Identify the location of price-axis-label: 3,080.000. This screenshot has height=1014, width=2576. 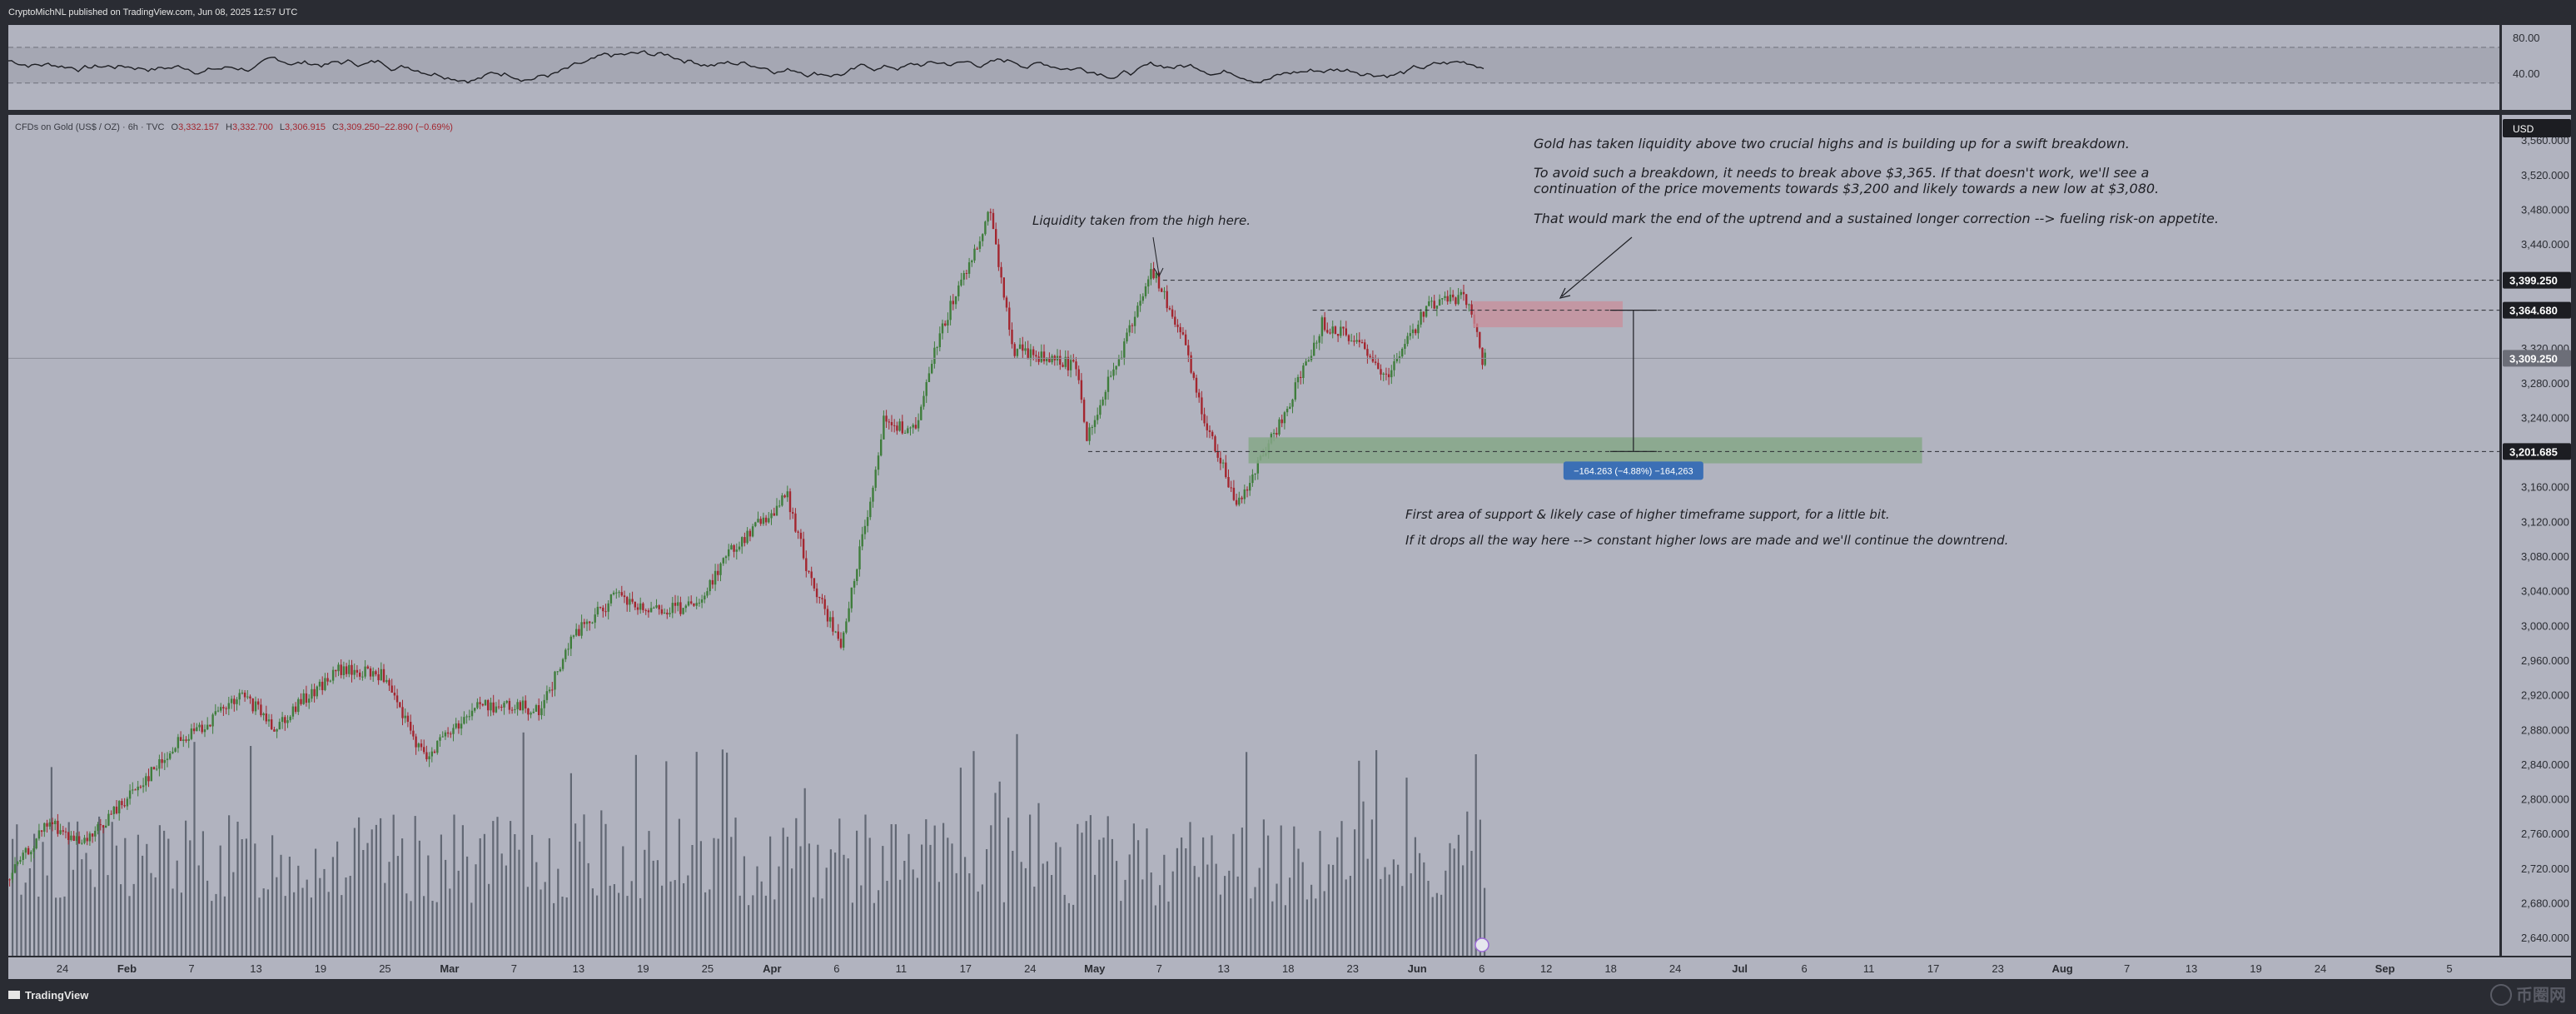
(2545, 556).